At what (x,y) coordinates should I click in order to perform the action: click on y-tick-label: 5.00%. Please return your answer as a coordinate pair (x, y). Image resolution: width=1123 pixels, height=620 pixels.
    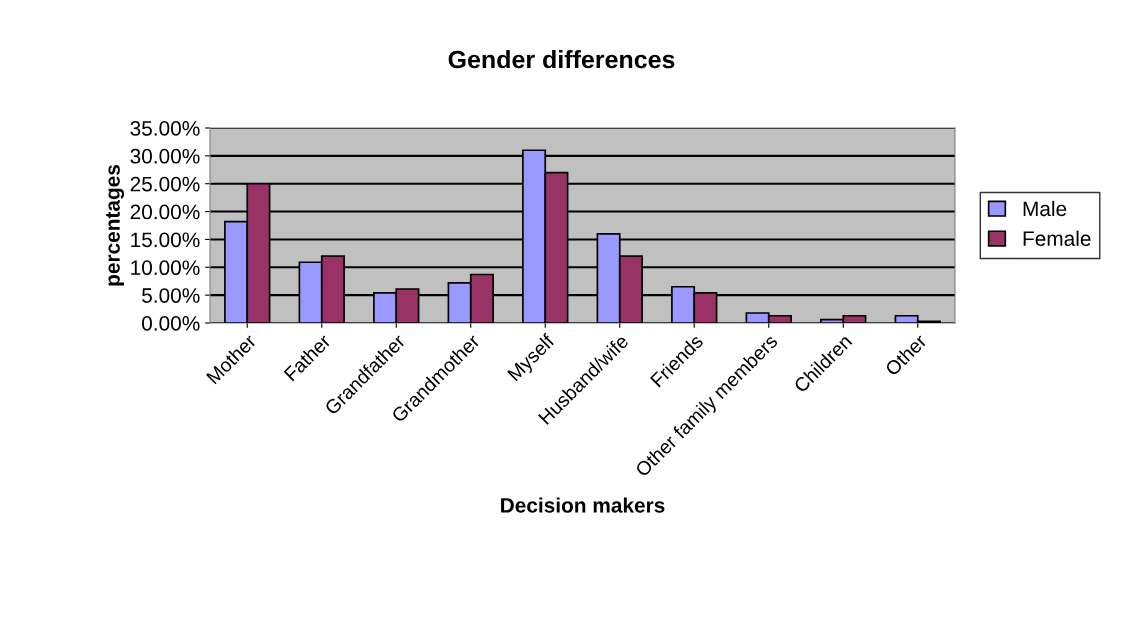
    Looking at the image, I should click on (171, 295).